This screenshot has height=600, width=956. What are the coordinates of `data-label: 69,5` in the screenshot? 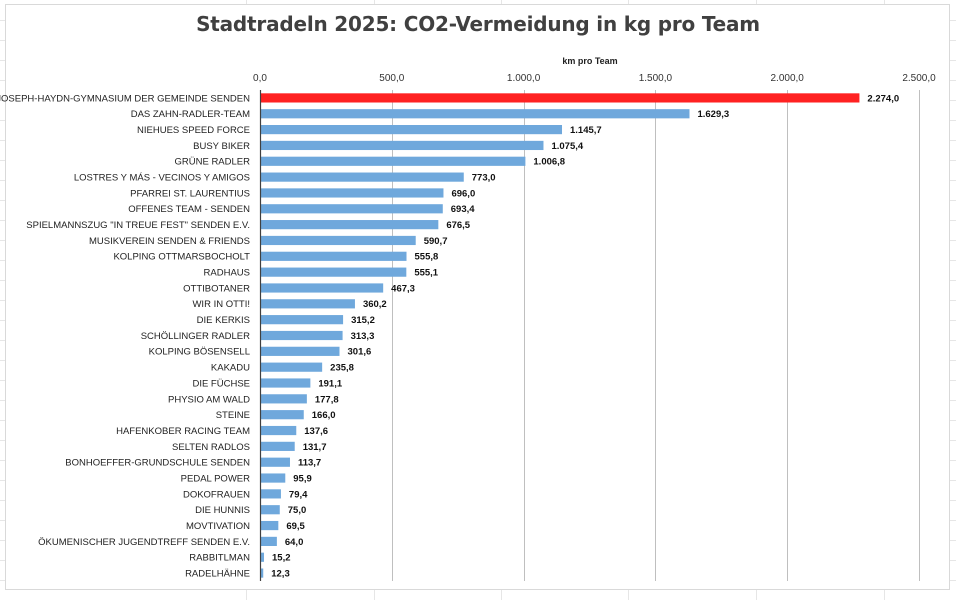 It's located at (295, 526).